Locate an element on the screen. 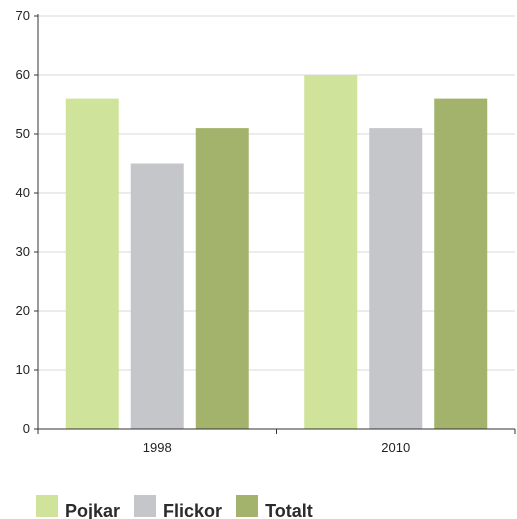  x-category-label: 2010 is located at coordinates (395, 447).